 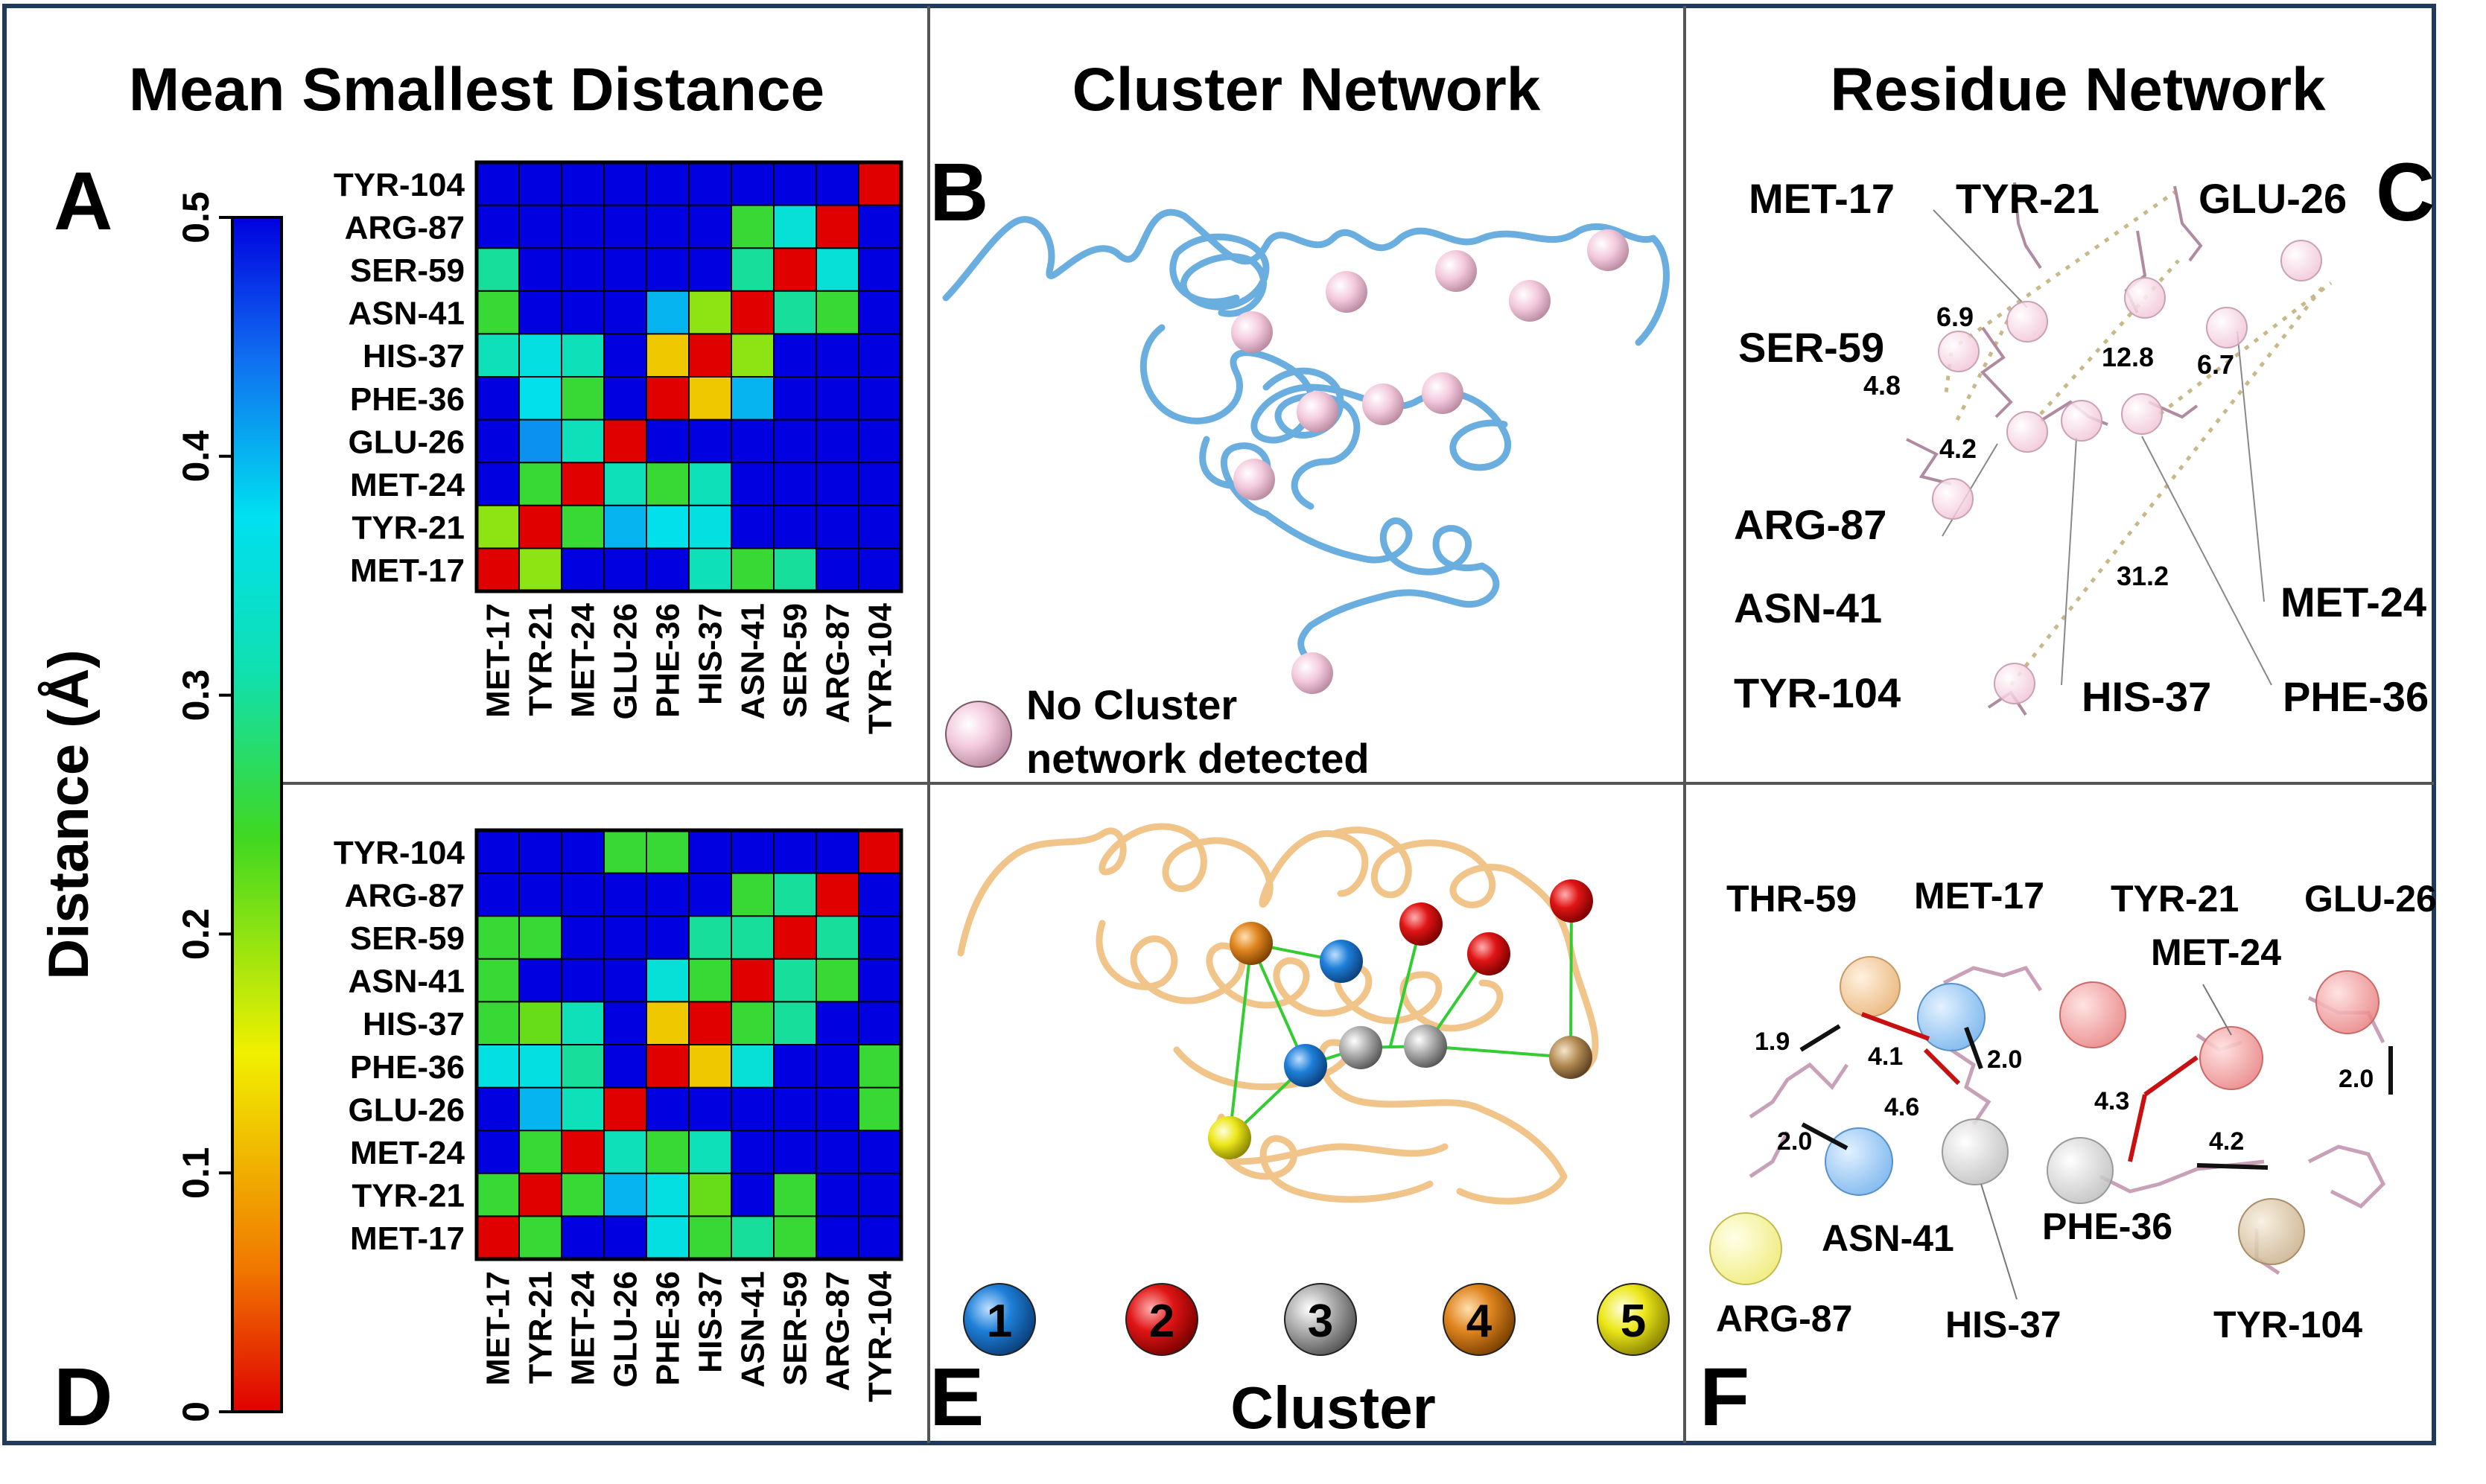 I want to click on cluster-legend-2-label: 2, so click(x=1161, y=1321).